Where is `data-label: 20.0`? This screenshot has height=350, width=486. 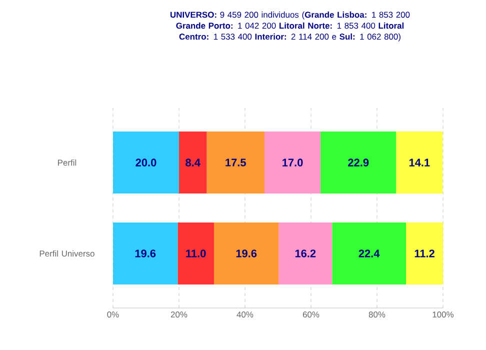
data-label: 20.0 is located at coordinates (146, 162).